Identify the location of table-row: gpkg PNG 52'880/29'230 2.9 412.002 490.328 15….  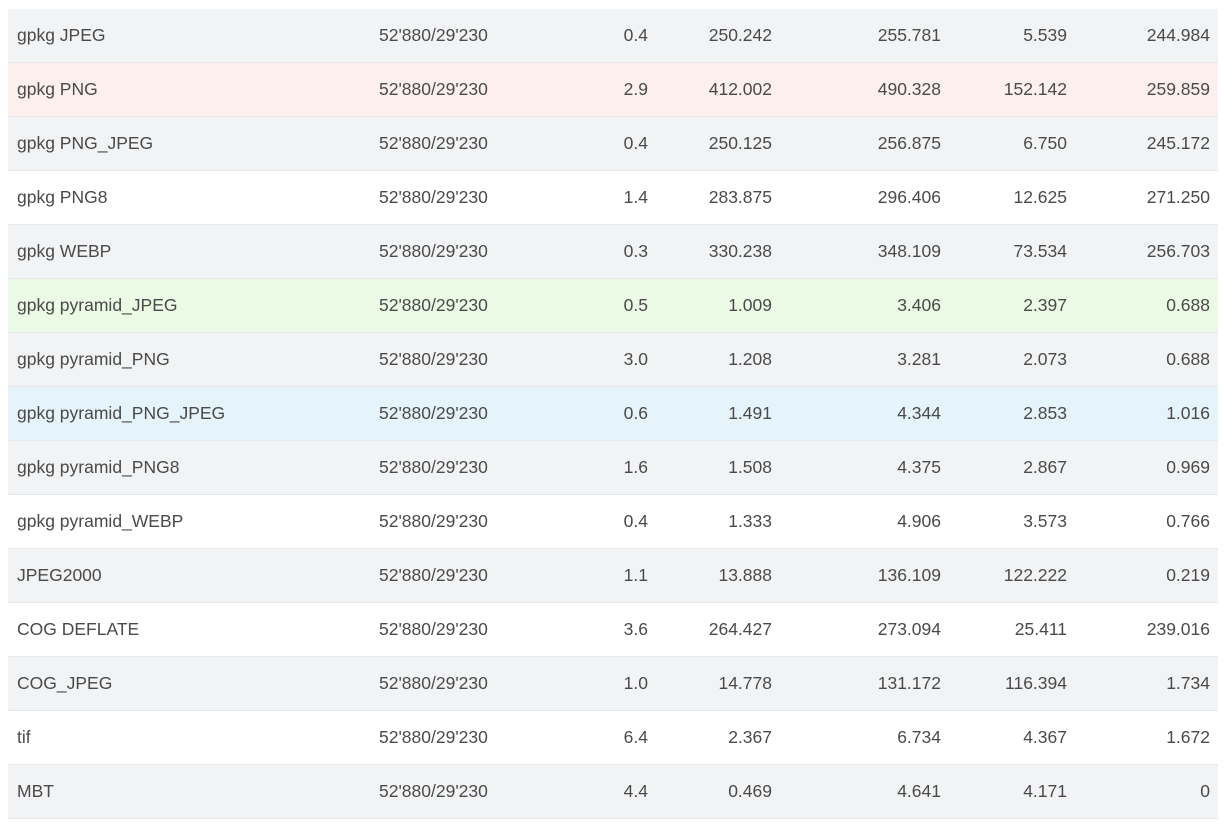
(613, 89).